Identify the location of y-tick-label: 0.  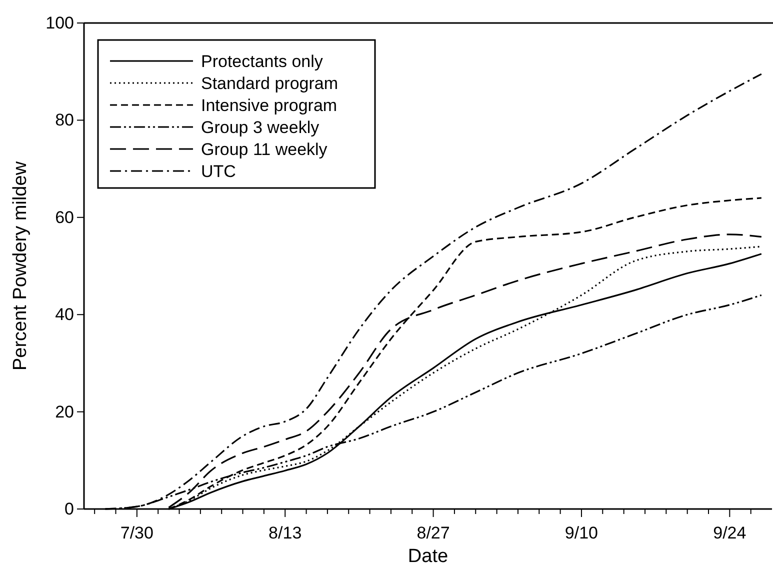
(69, 508).